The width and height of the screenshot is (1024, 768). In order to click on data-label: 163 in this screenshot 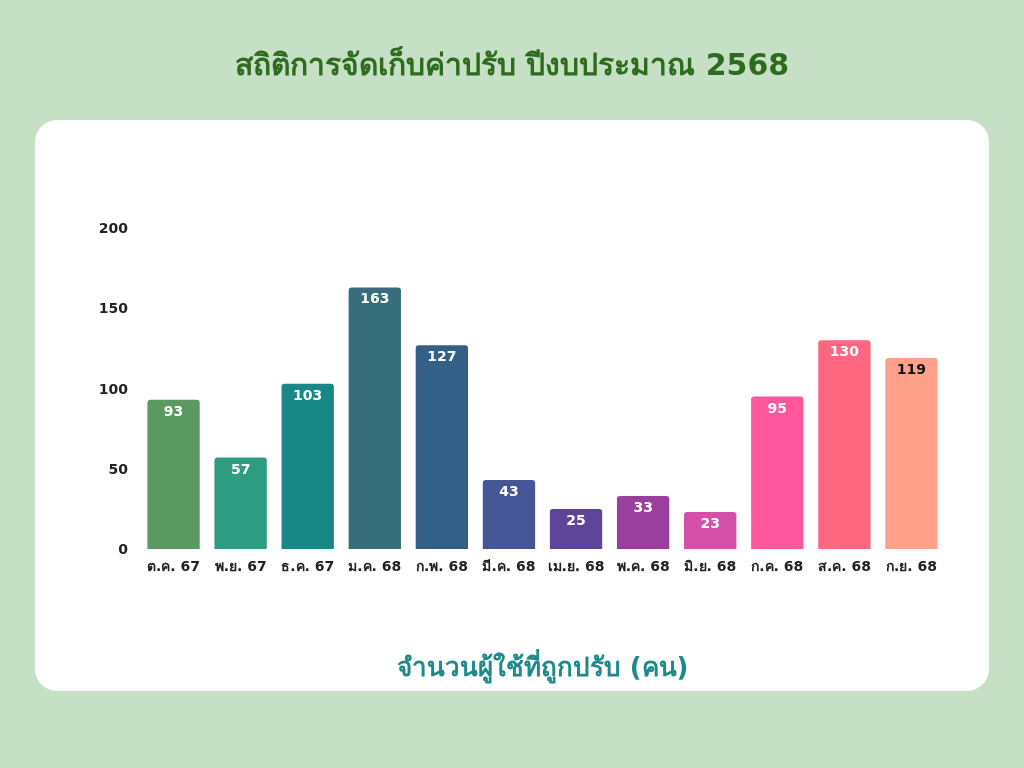, I will do `click(375, 298)`.